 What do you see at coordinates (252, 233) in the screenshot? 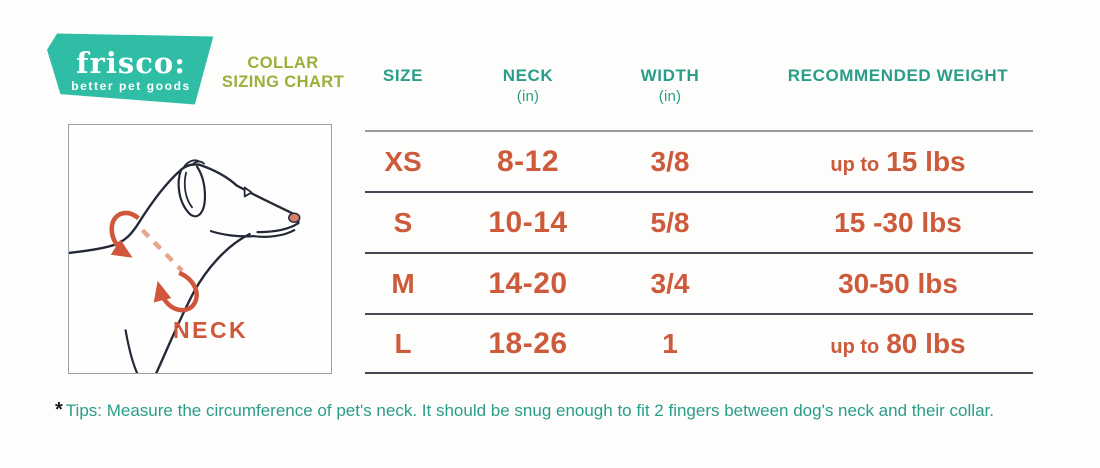
I see `dog-jaw-line` at bounding box center [252, 233].